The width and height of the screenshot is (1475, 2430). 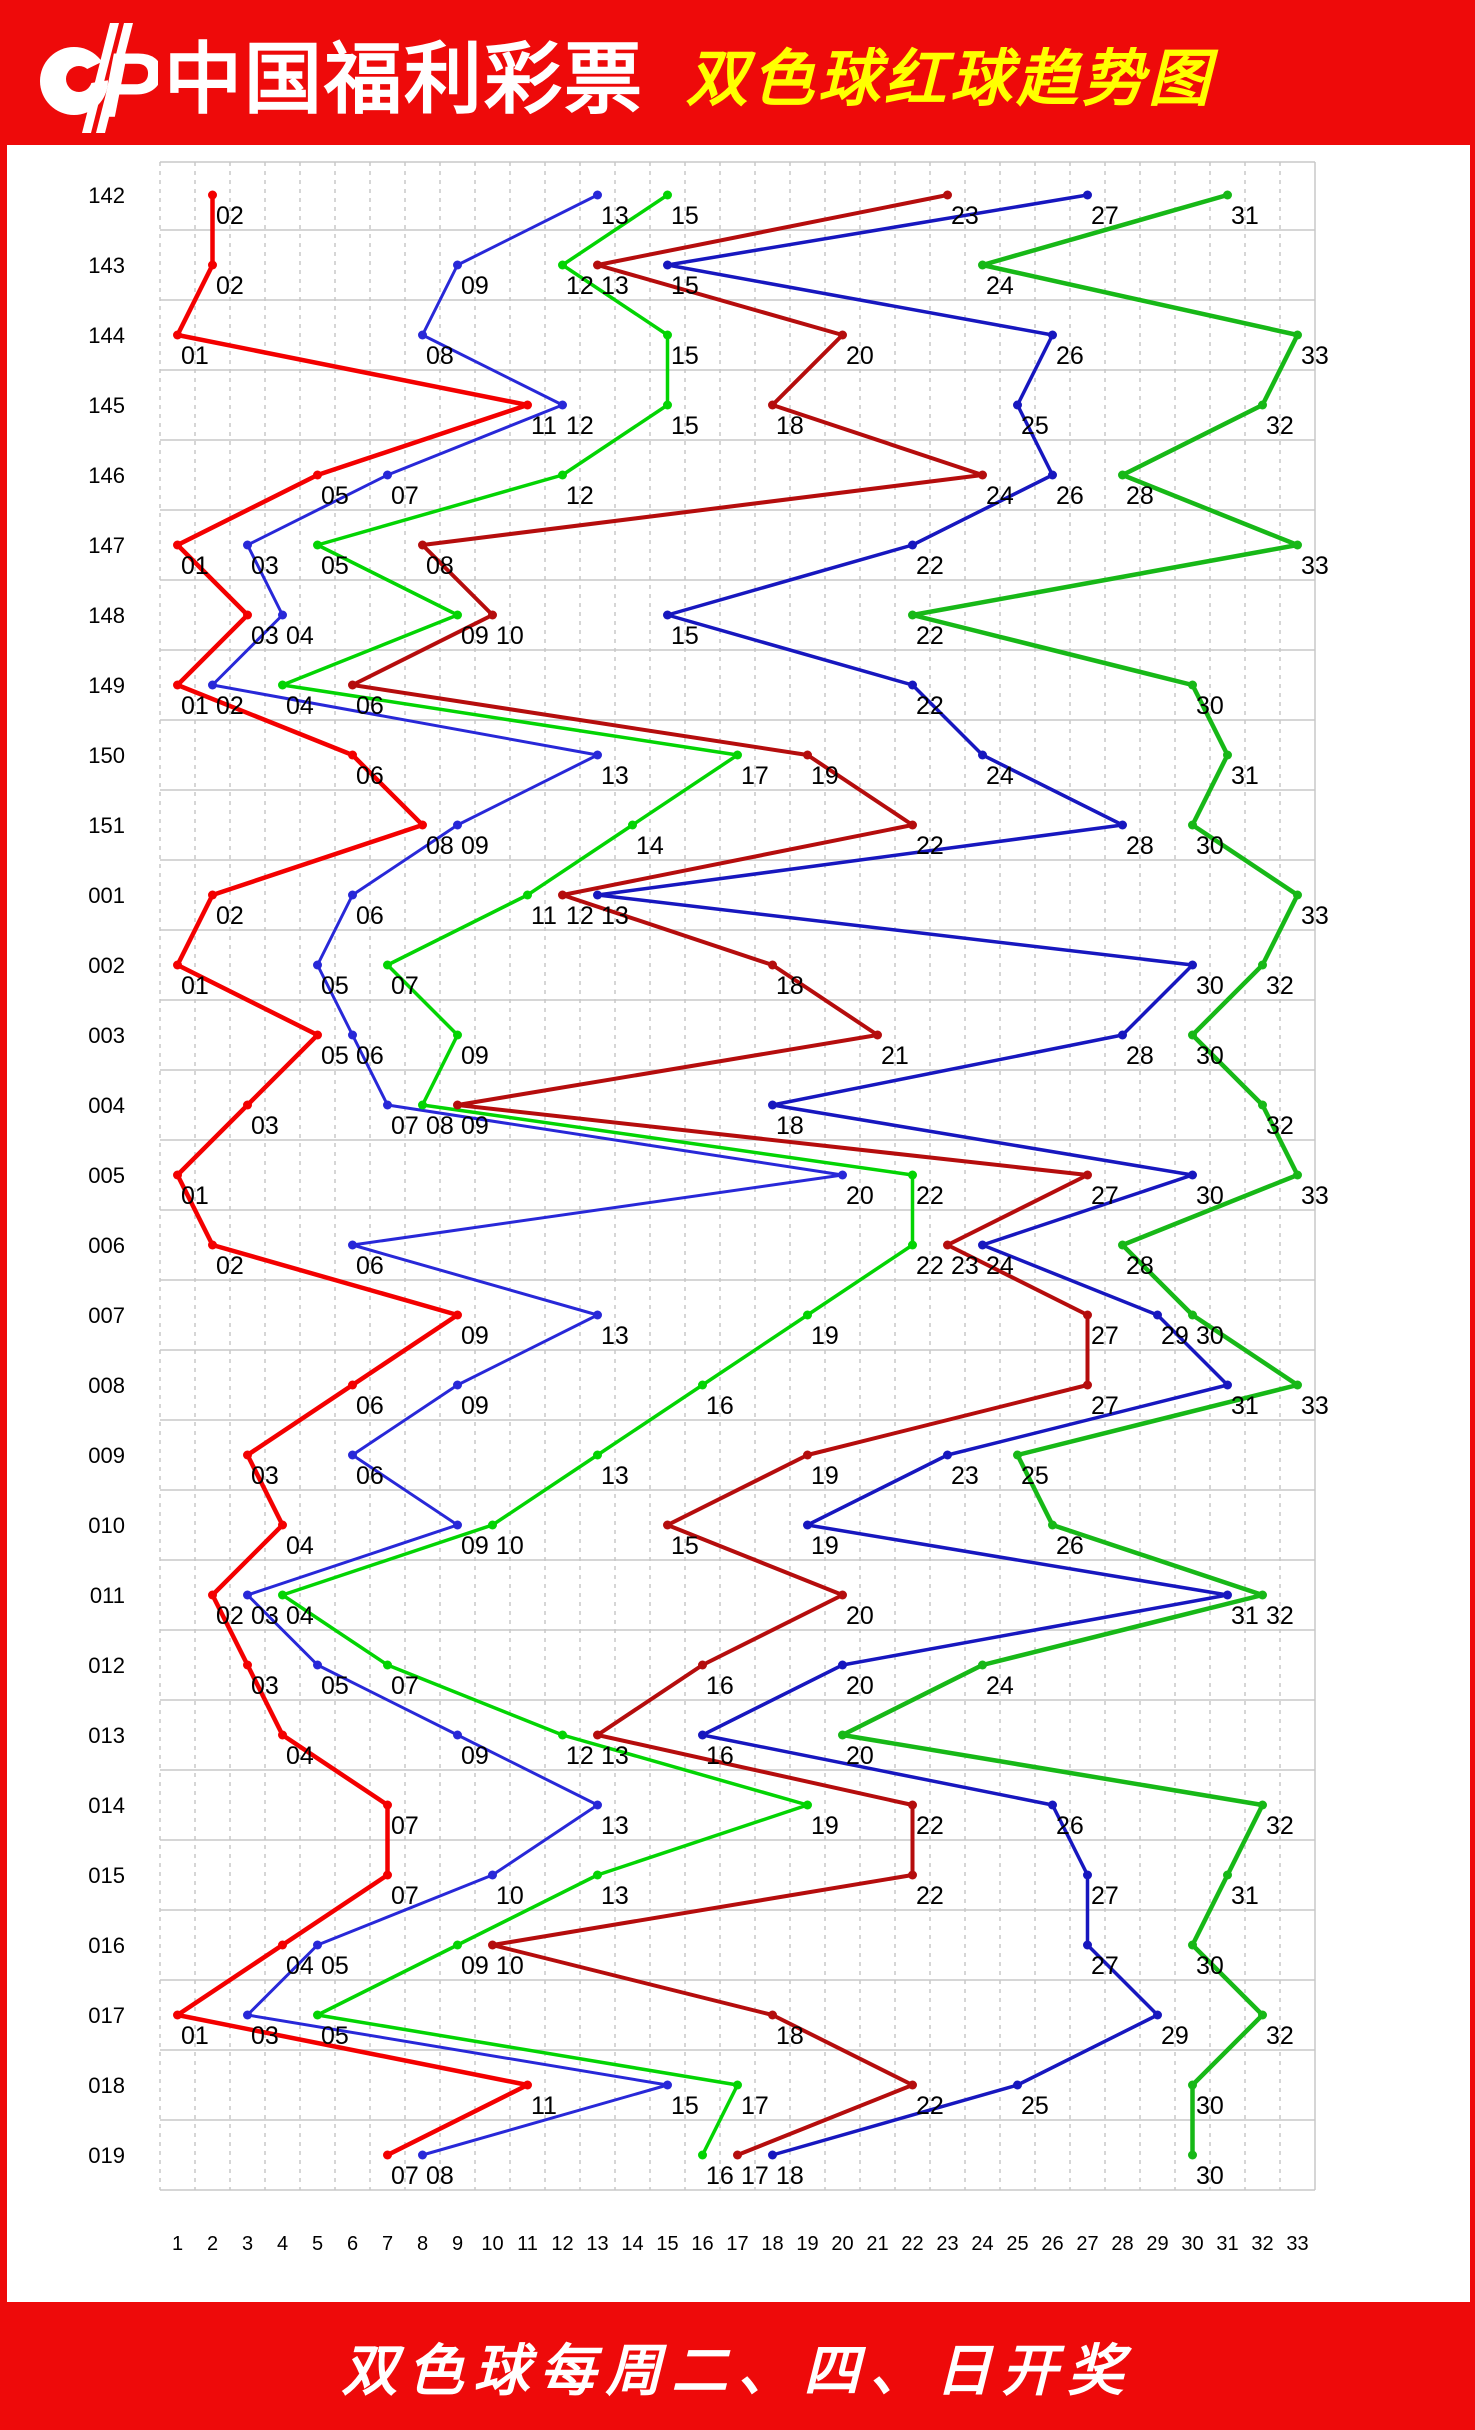 I want to click on row-label-period: 005, so click(x=106, y=1175).